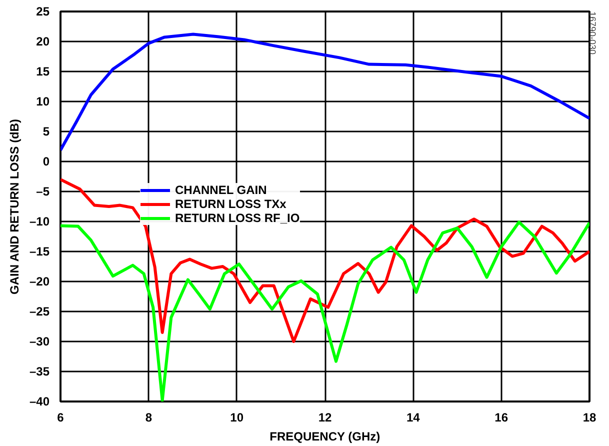  What do you see at coordinates (46, 161) in the screenshot?
I see `y-tick-label: 0` at bounding box center [46, 161].